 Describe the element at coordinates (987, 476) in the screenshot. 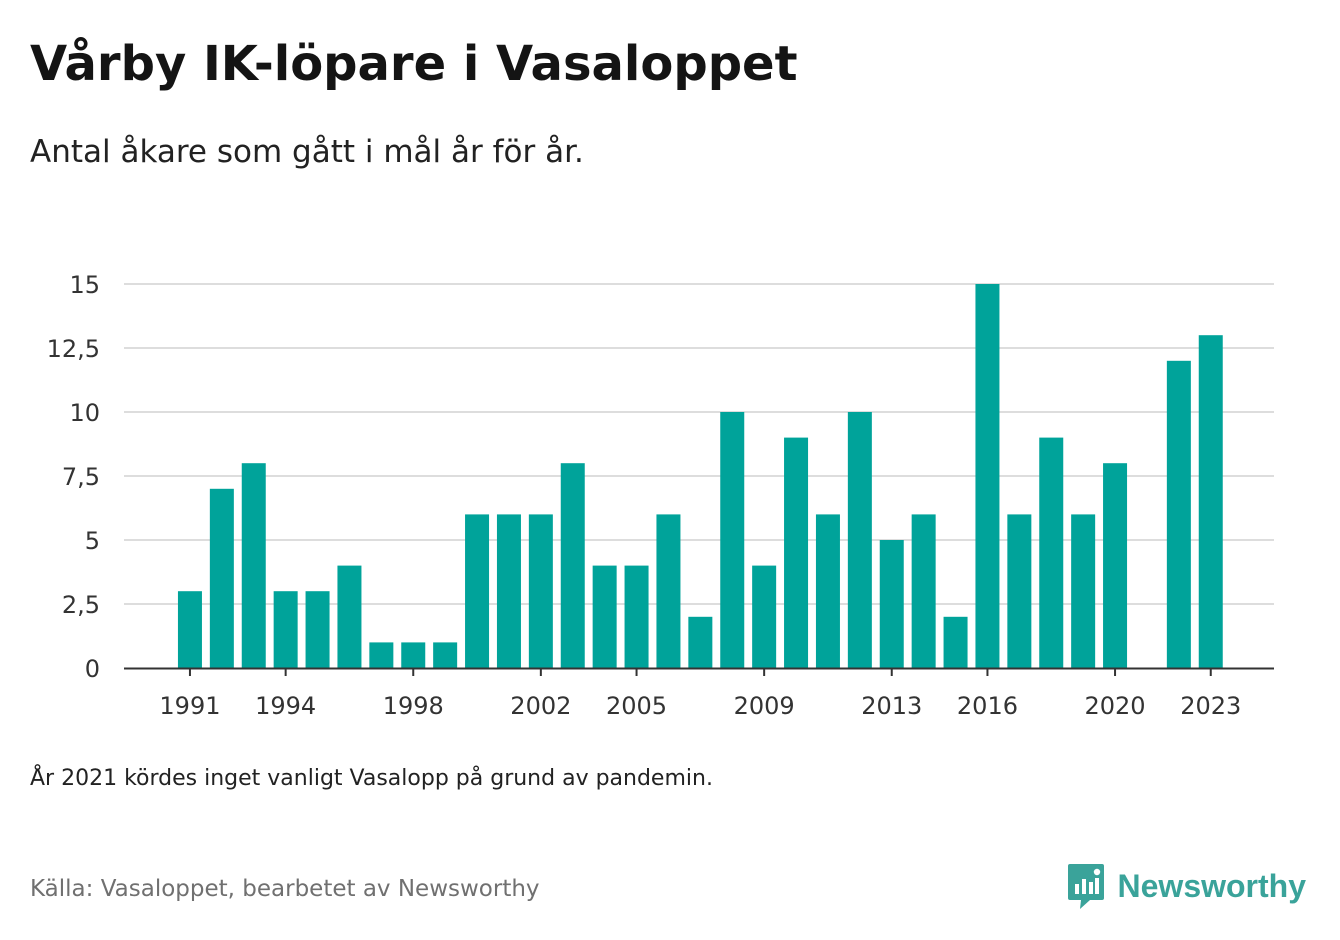

I see `bar-2016` at that location.